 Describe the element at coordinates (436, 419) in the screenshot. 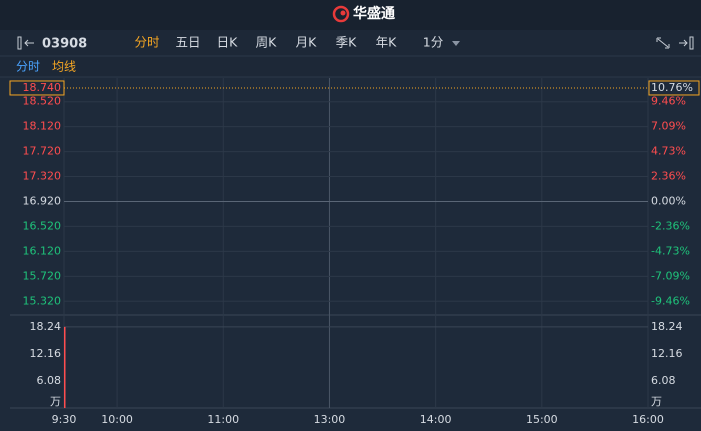

I see `x-tick-label: 14:00` at that location.